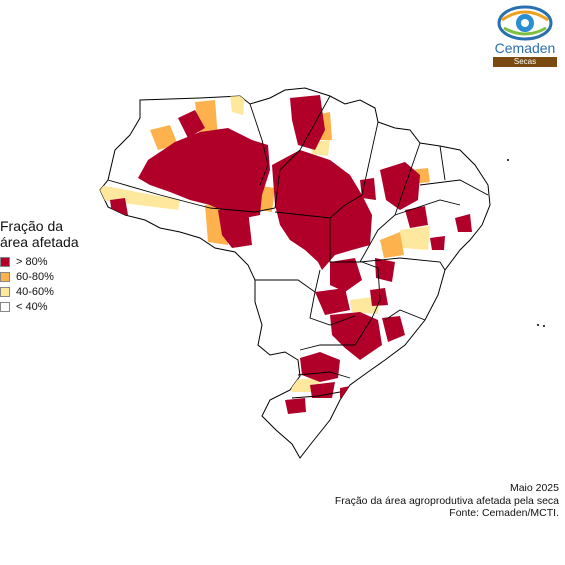 This screenshot has width=565, height=565. Describe the element at coordinates (39, 242) in the screenshot. I see `legend-title-line2: área afetada` at that location.